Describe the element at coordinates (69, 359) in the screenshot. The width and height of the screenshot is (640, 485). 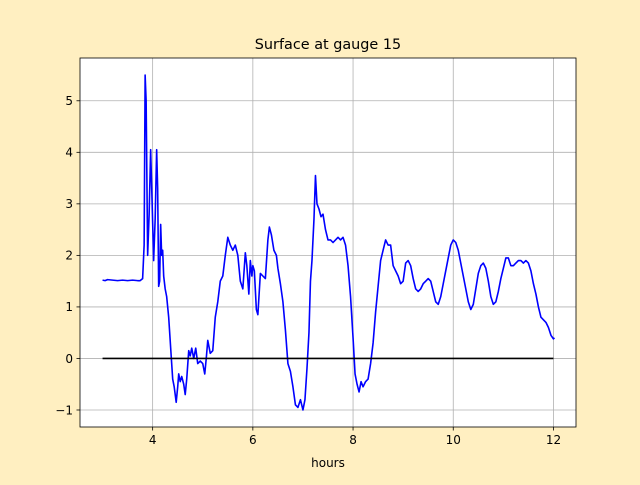
I see `y-tick-label: 0` at that location.